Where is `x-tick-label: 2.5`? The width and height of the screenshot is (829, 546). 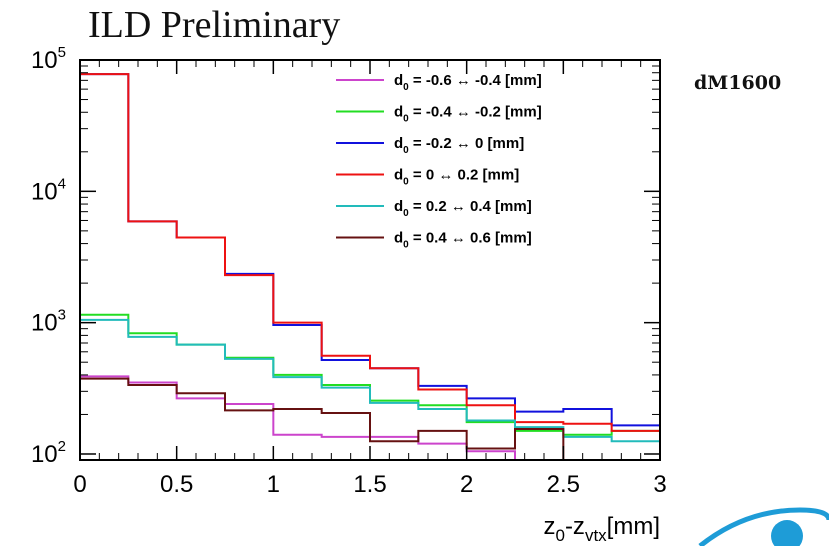 x-tick-label: 2.5 is located at coordinates (563, 484).